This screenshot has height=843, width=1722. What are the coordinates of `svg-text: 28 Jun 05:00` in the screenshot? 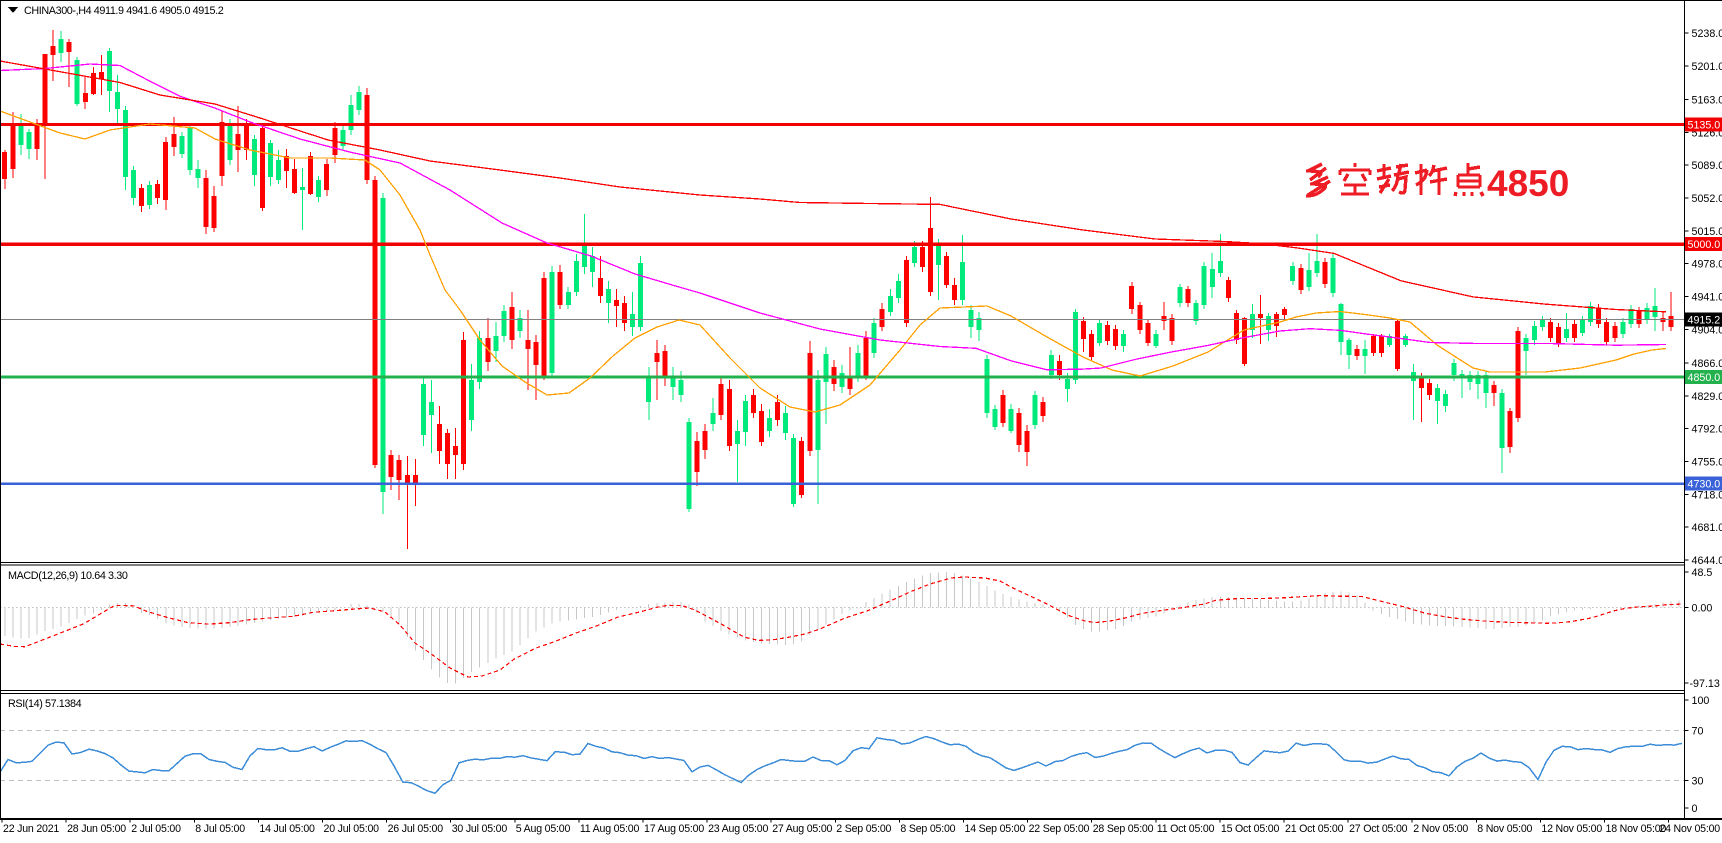 It's located at (96, 829).